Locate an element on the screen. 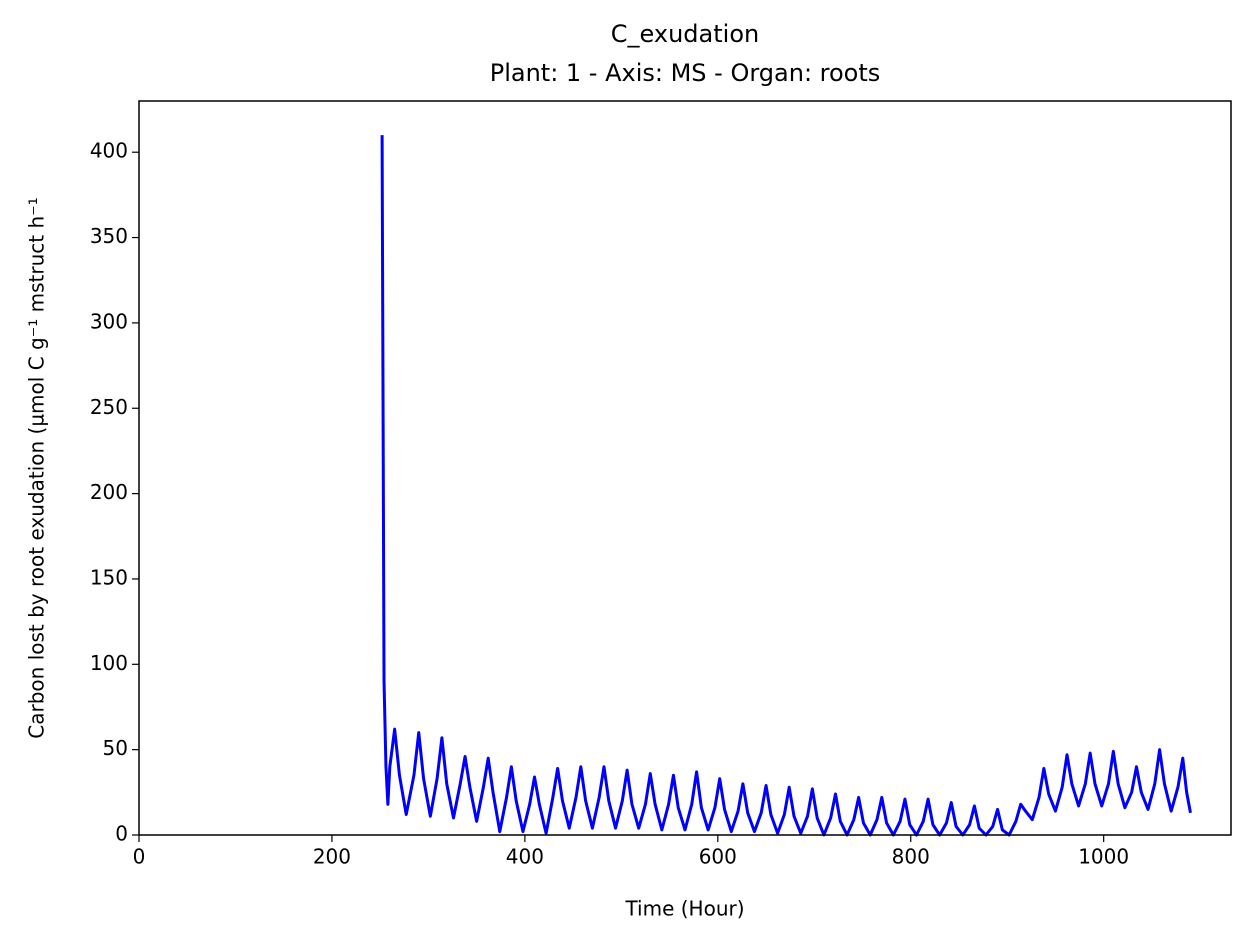 The height and width of the screenshot is (947, 1252). x-tick-label: 200 is located at coordinates (332, 857).